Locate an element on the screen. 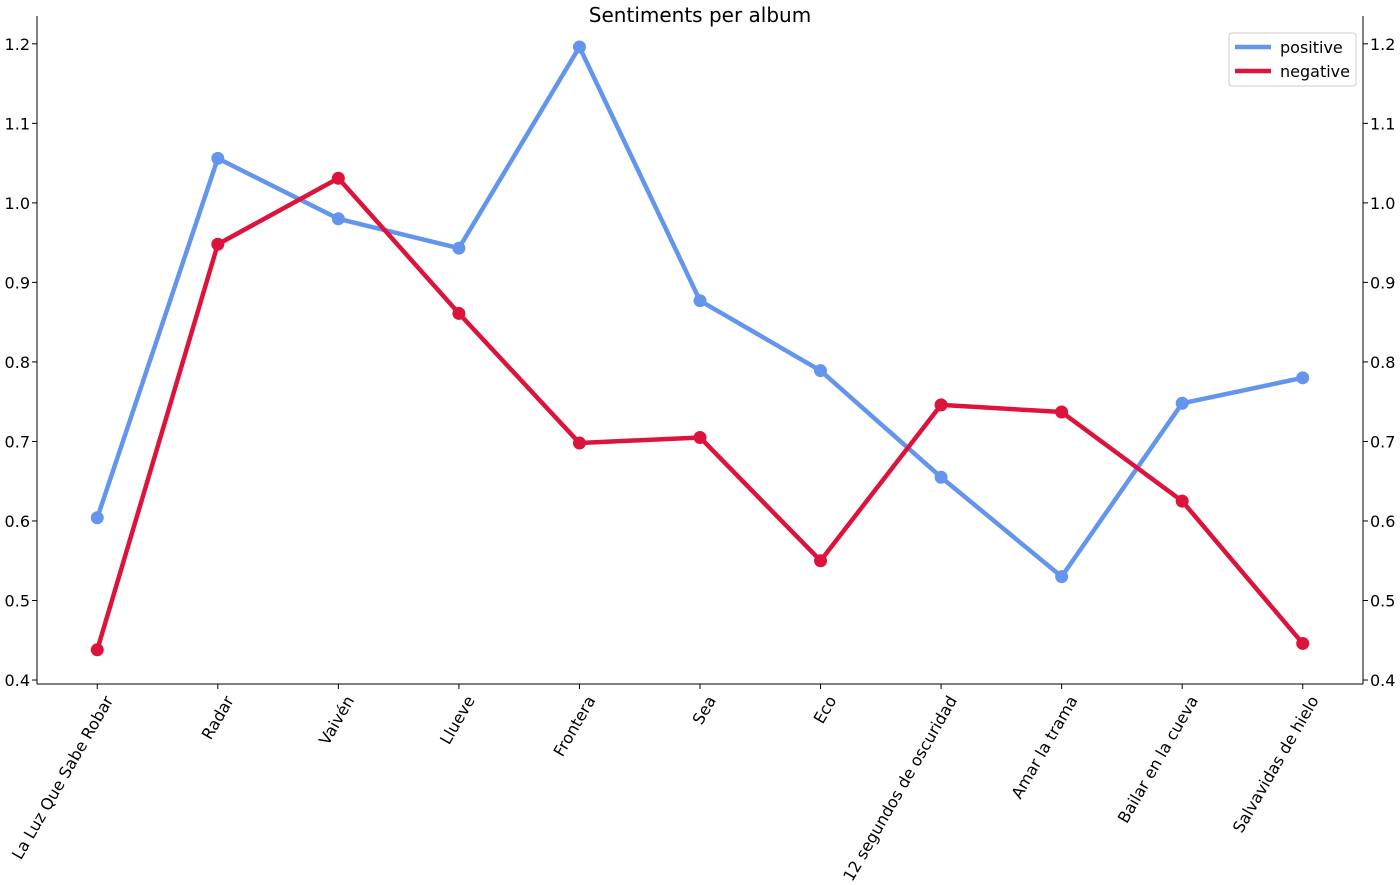 The width and height of the screenshot is (1400, 885). x-tick-label: La Luz Que Sabe Robar is located at coordinates (62, 777).